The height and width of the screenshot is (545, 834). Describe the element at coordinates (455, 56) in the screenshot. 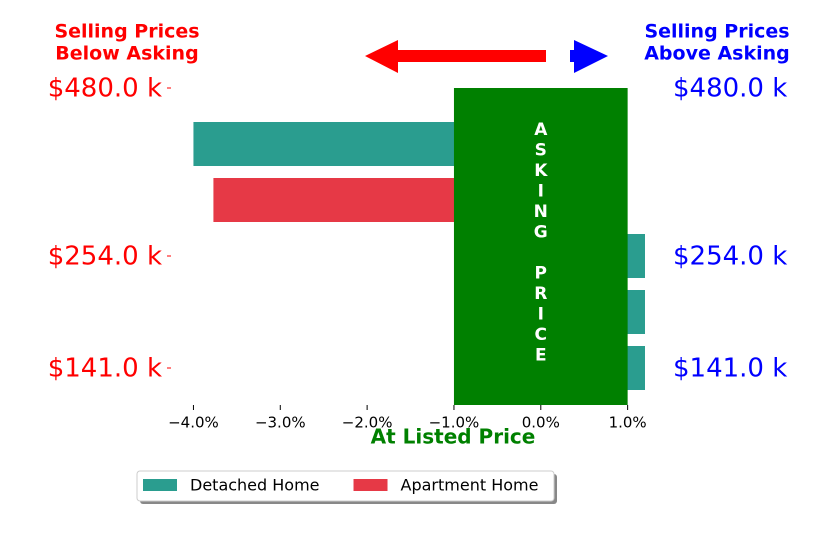

I see `arrow-left` at that location.